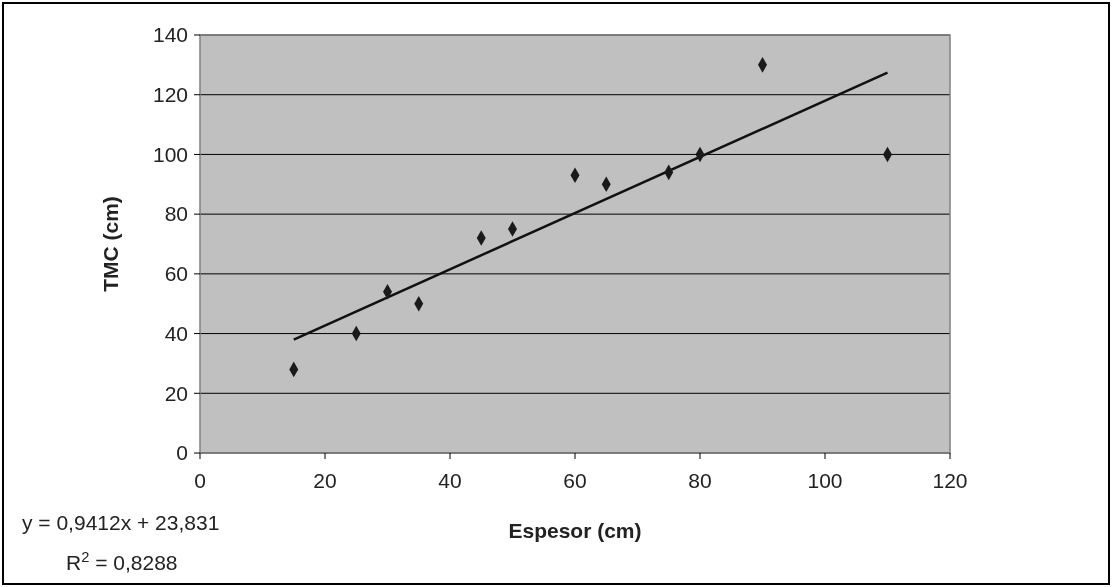  I want to click on y-tick-label: 140, so click(170, 35).